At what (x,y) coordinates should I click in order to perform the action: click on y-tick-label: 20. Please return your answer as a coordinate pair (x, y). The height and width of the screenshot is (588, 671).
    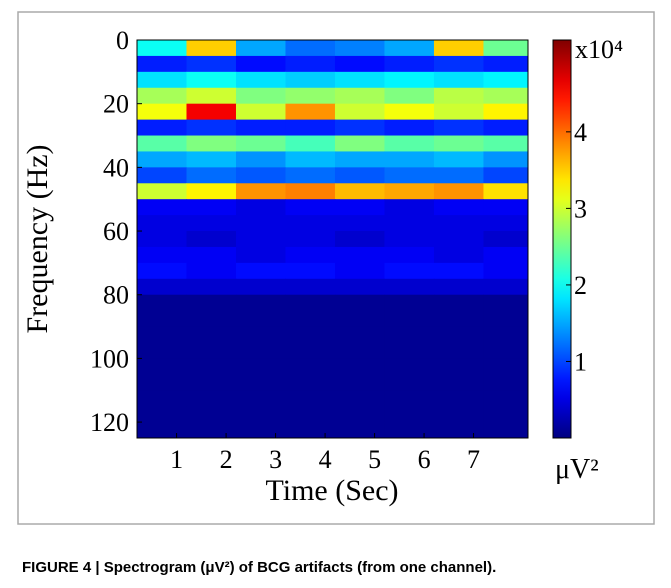
    Looking at the image, I should click on (116, 104).